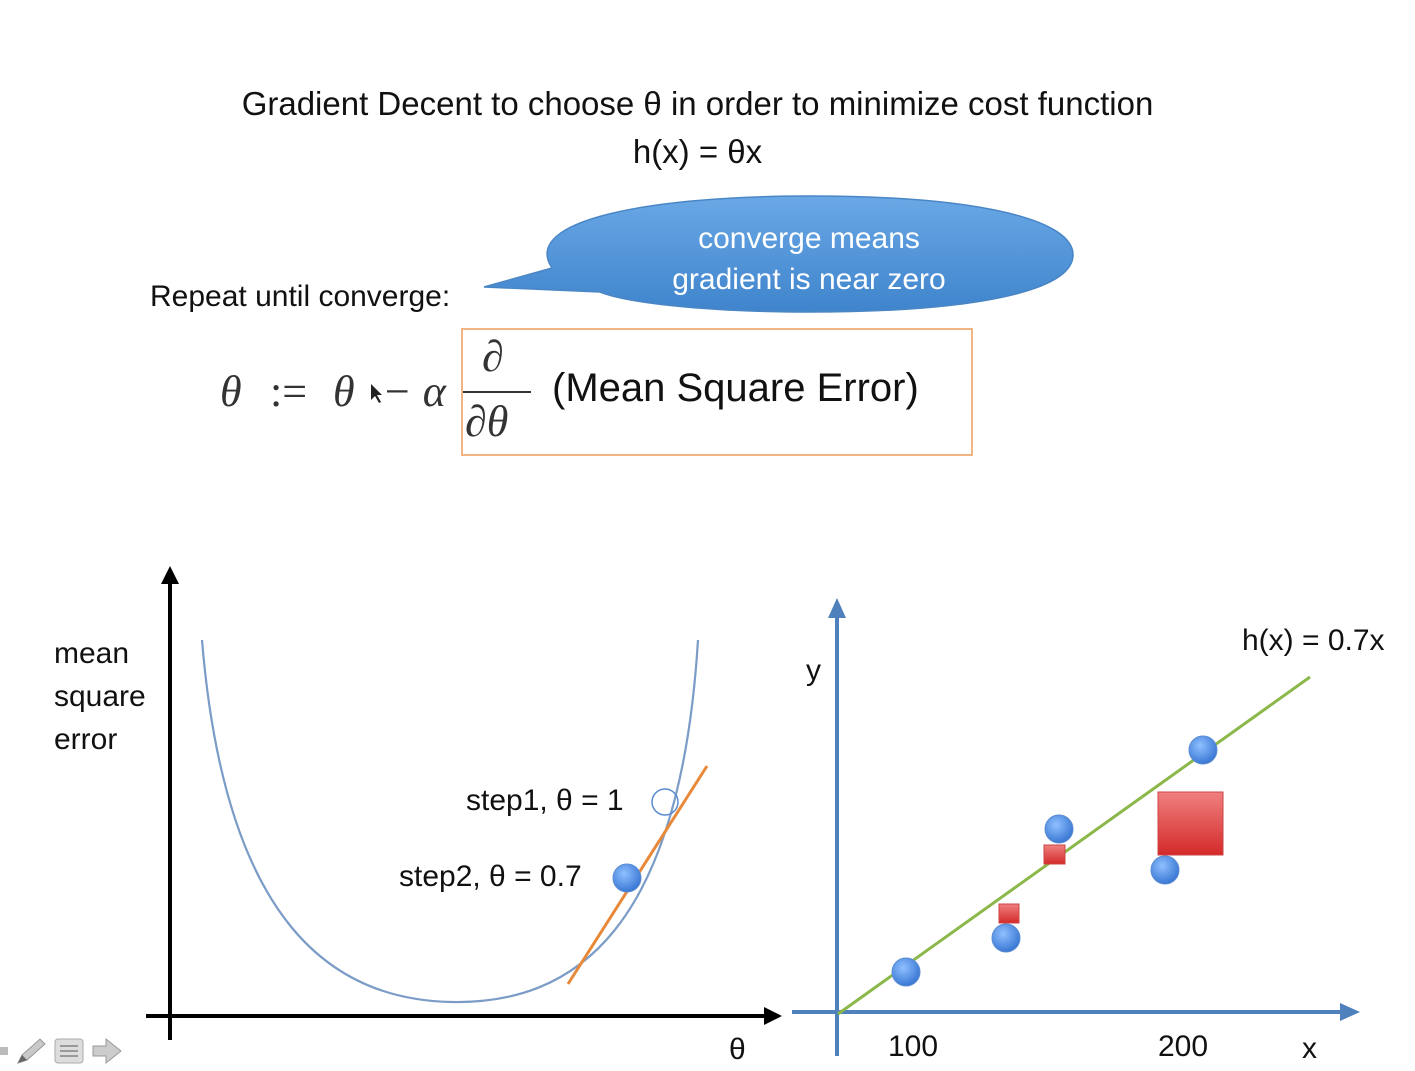 This screenshot has width=1415, height=1071. I want to click on slide-toolbar, so click(62, 1051).